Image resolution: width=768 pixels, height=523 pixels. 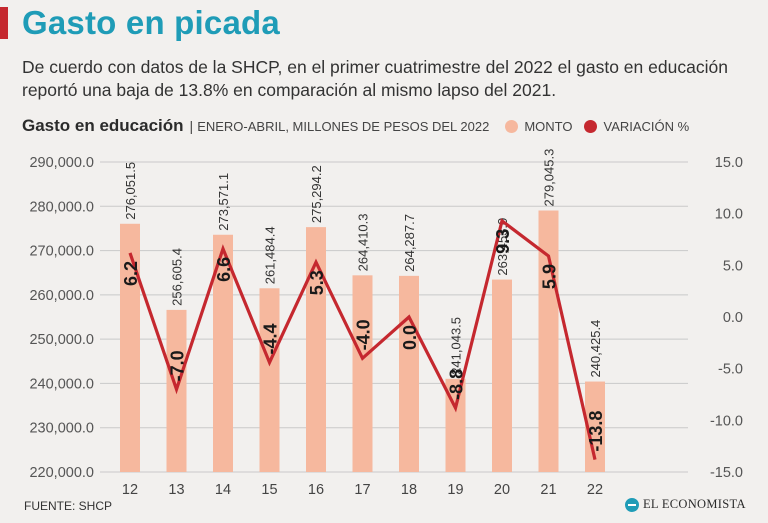 I want to click on variation-value-label: 5.9, so click(x=550, y=276).